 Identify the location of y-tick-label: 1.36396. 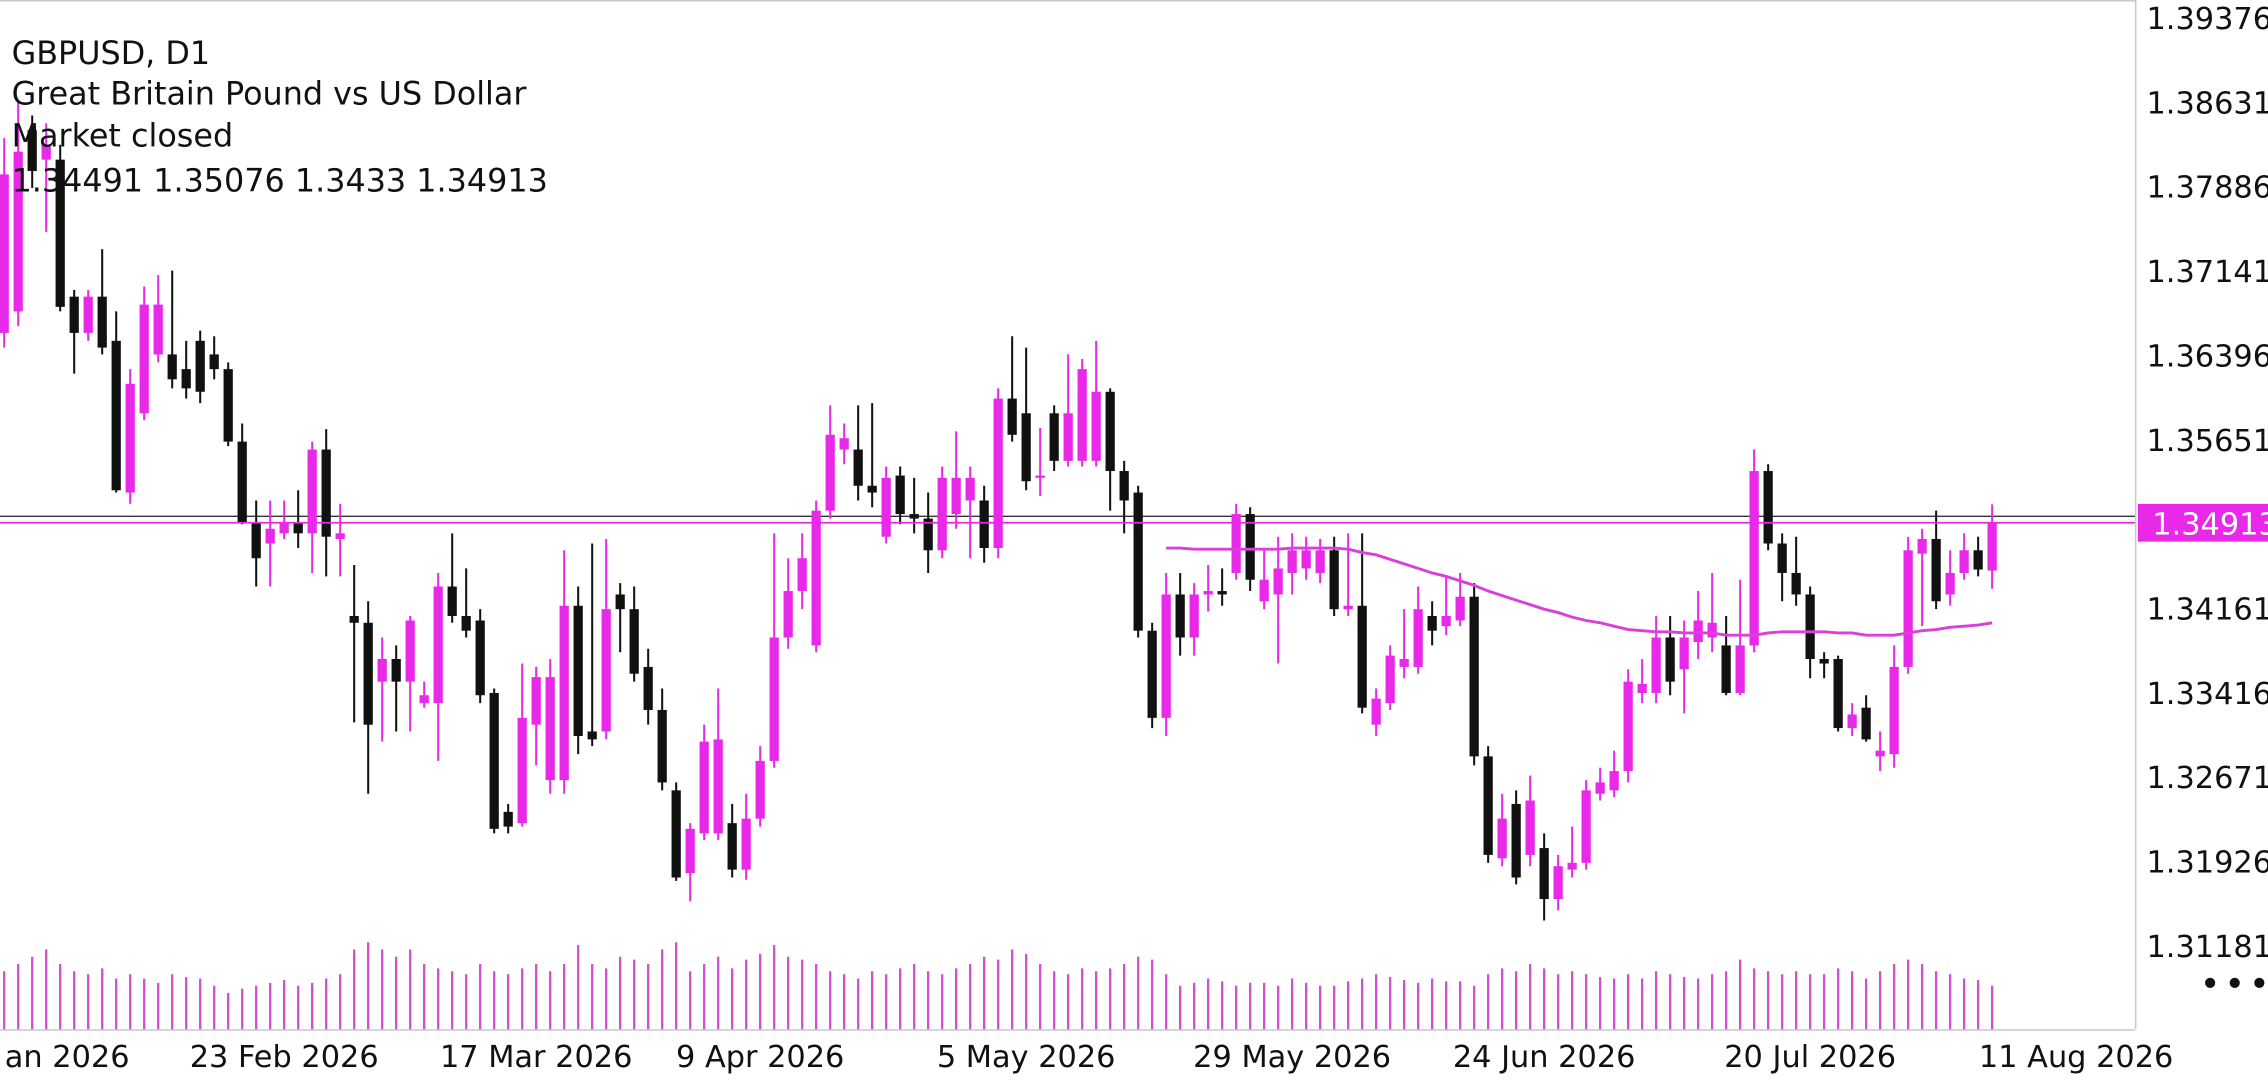
(2207, 356).